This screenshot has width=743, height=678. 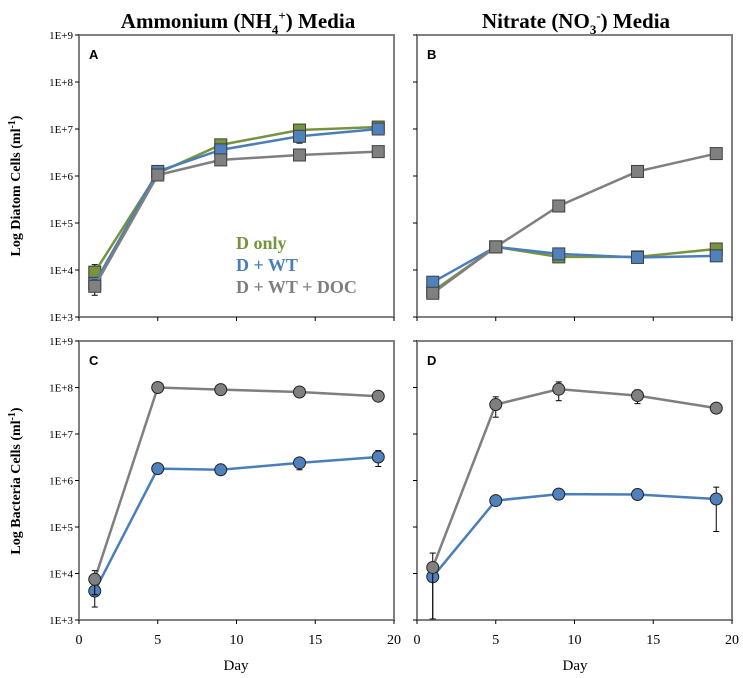 What do you see at coordinates (296, 287) in the screenshot?
I see `legend-d-wt-doc: D + WT + DOC` at bounding box center [296, 287].